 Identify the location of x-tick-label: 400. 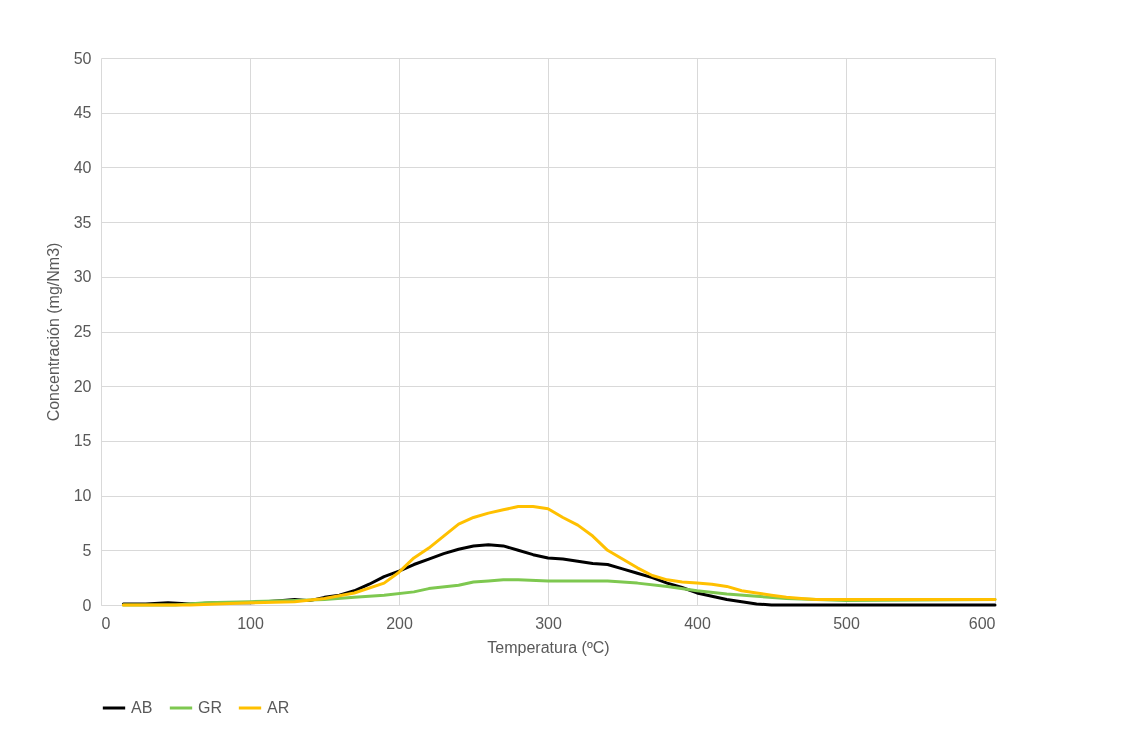
(697, 623).